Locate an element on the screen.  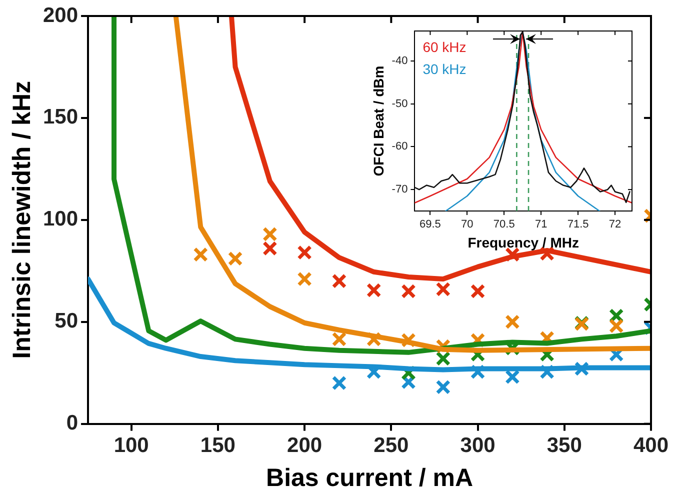
text: 30 kHz is located at coordinates (444, 68).